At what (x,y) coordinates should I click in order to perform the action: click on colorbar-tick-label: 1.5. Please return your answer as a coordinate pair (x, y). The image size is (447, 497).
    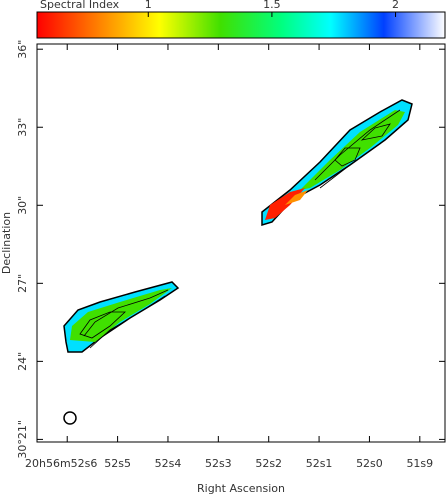
    Looking at the image, I should click on (272, 5).